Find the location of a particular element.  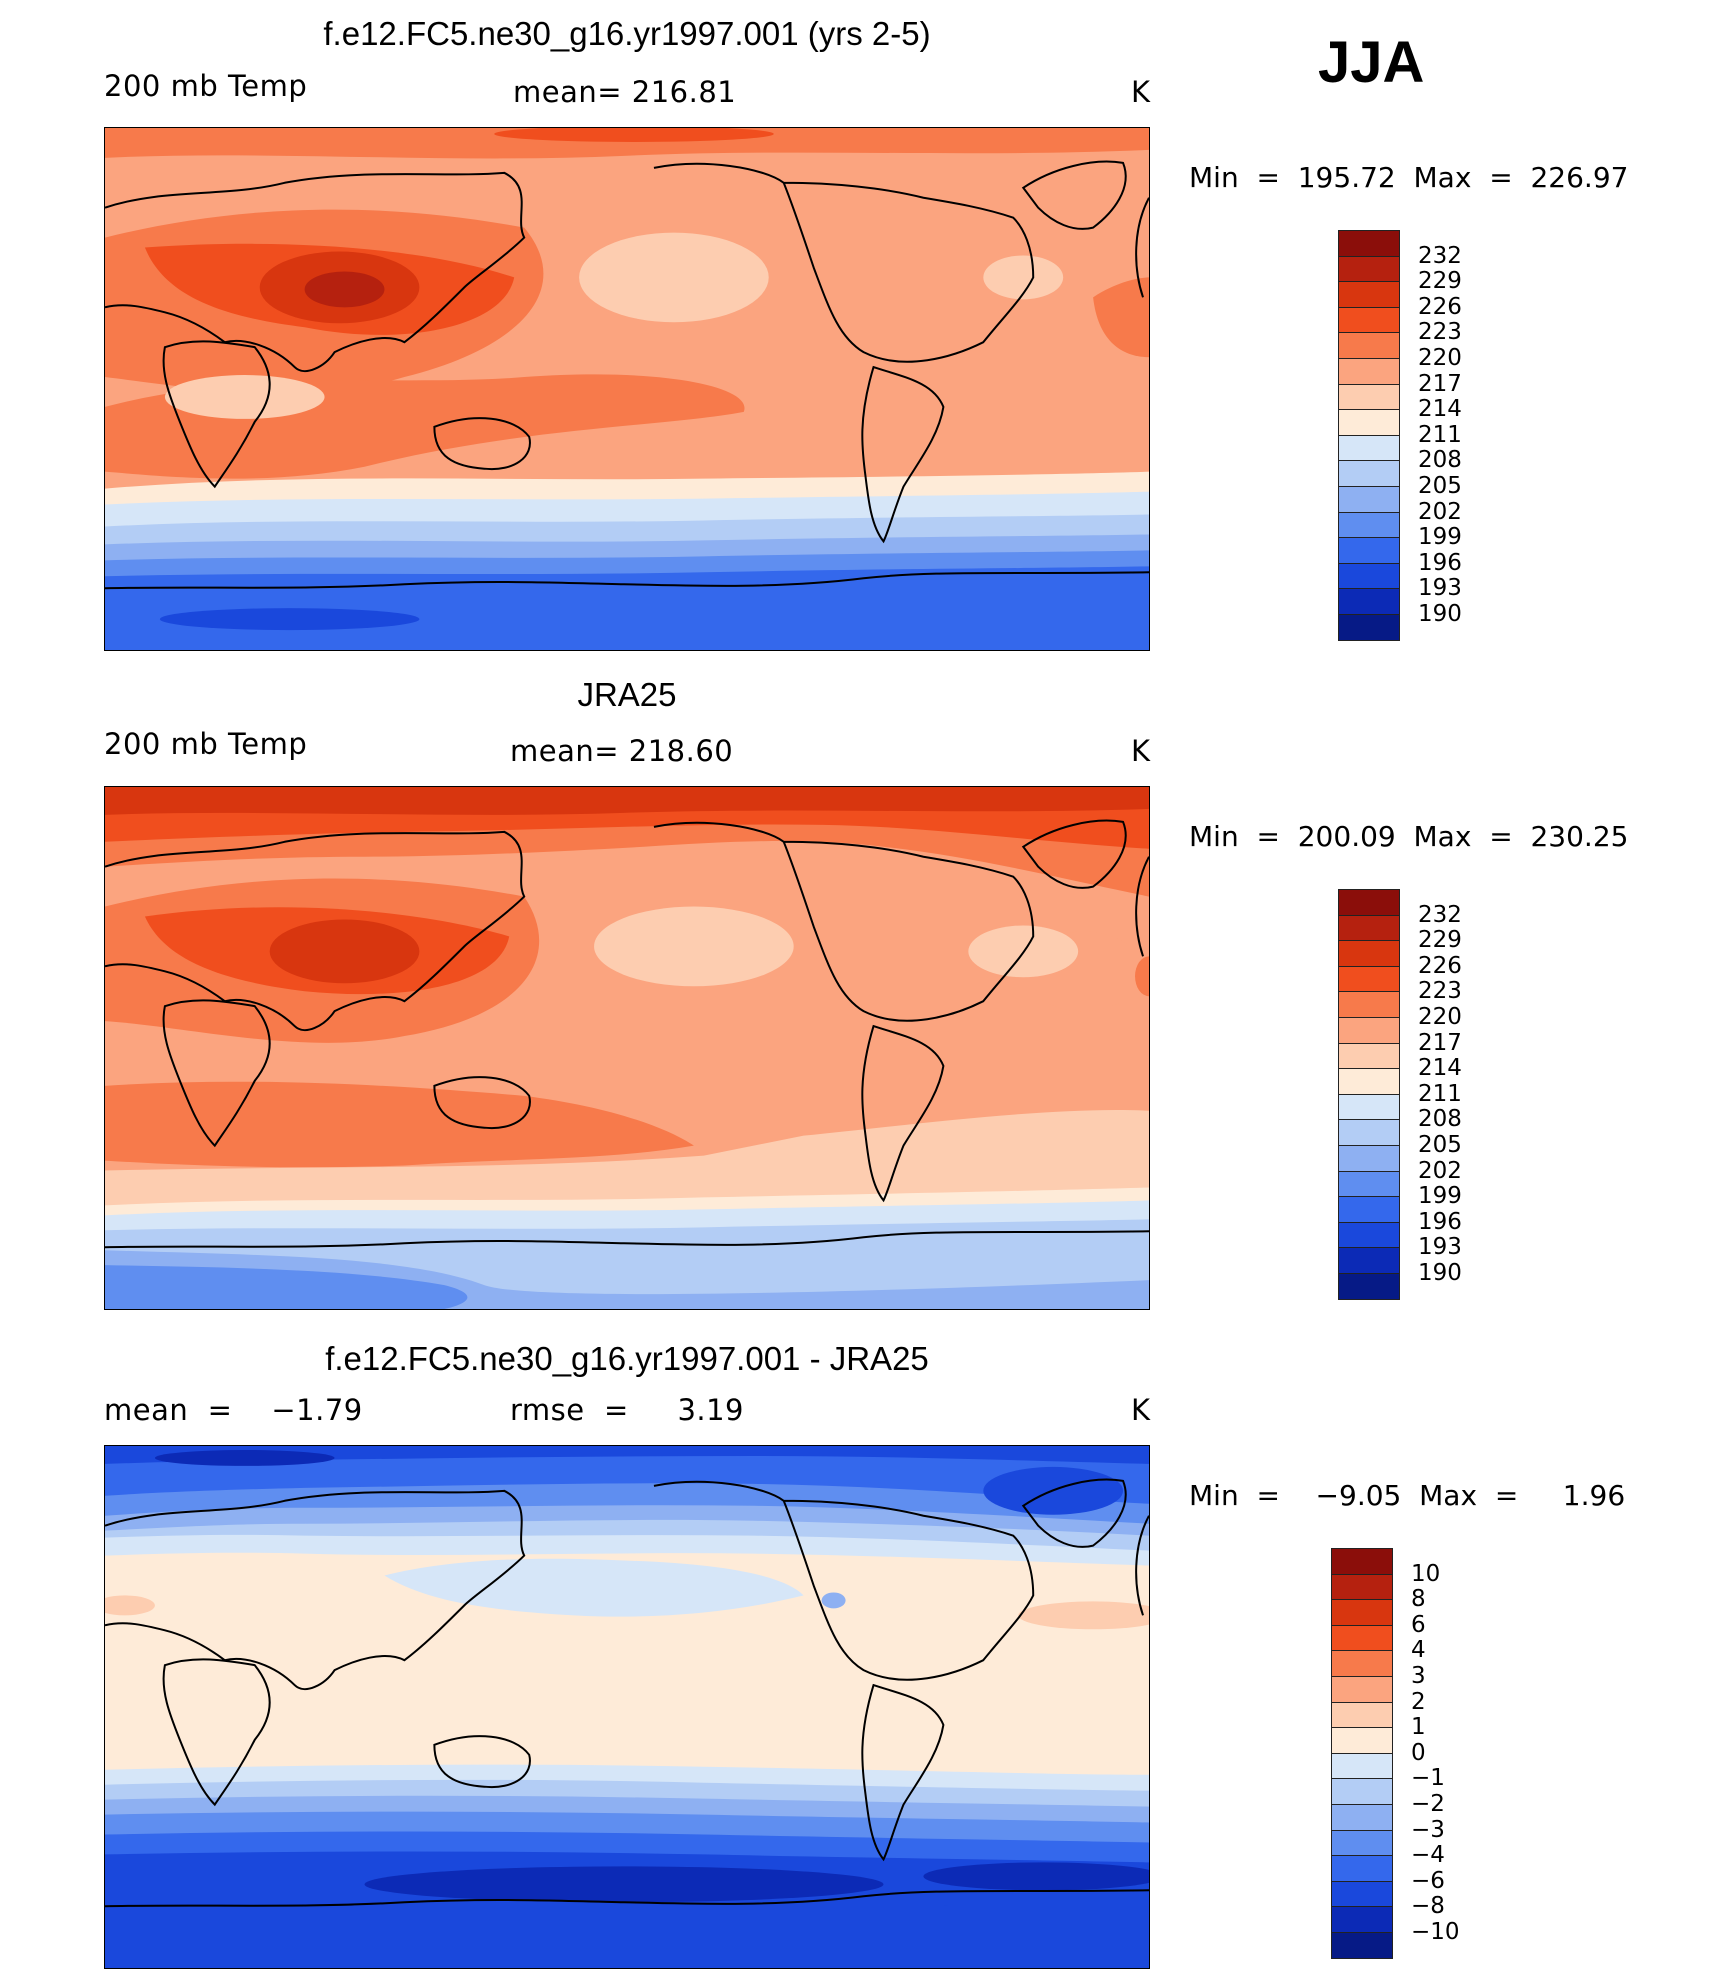

panel-1-title: f.e12.FC5.ne30_g16.yr1997.001 (yrs 2-5) is located at coordinates (627, 33).